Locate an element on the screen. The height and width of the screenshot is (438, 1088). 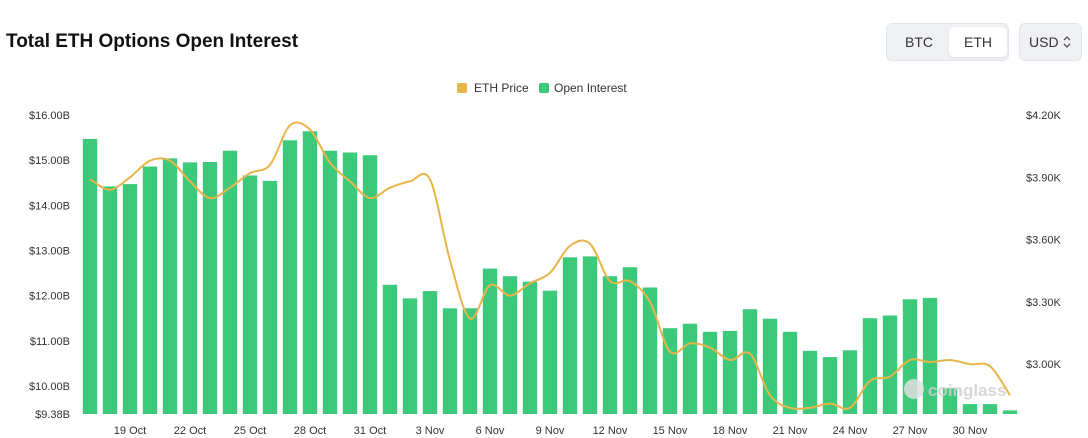
x-tick-label: 19 Oct is located at coordinates (130, 431).